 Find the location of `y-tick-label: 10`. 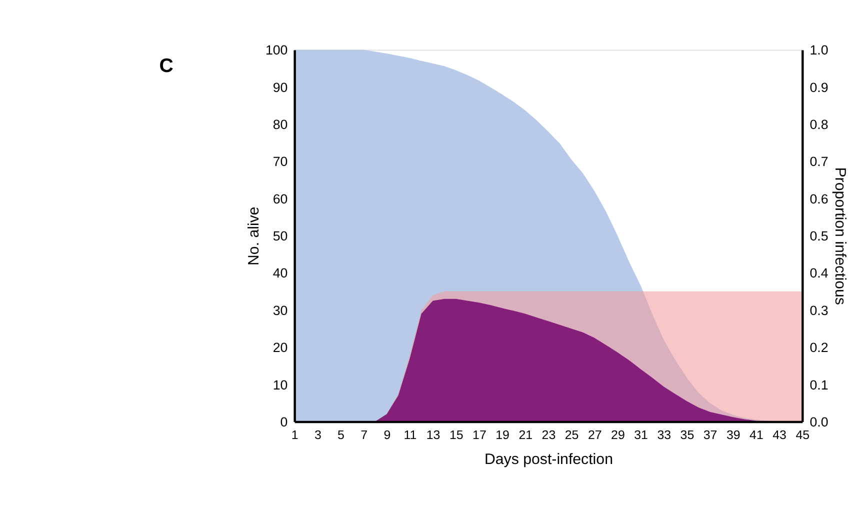

y-tick-label: 10 is located at coordinates (280, 384).